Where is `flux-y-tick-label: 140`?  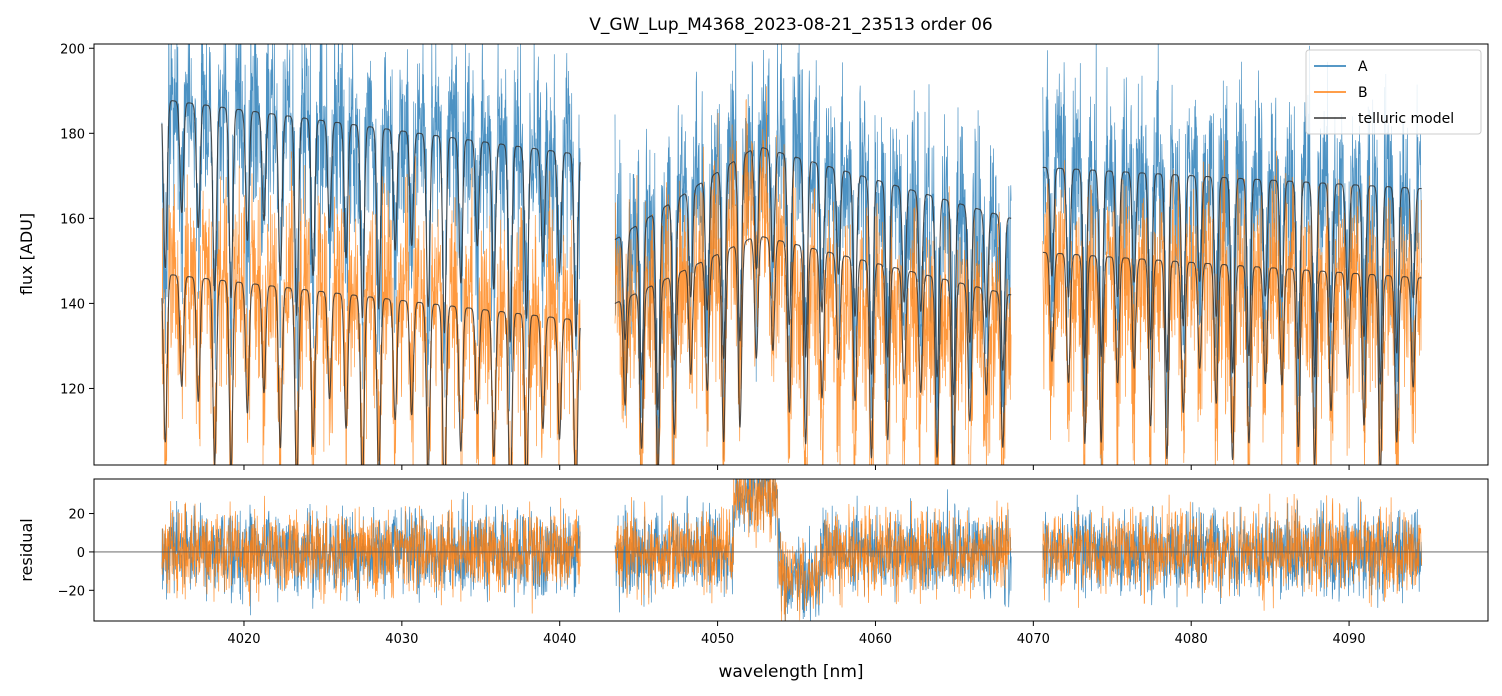 flux-y-tick-label: 140 is located at coordinates (72, 304).